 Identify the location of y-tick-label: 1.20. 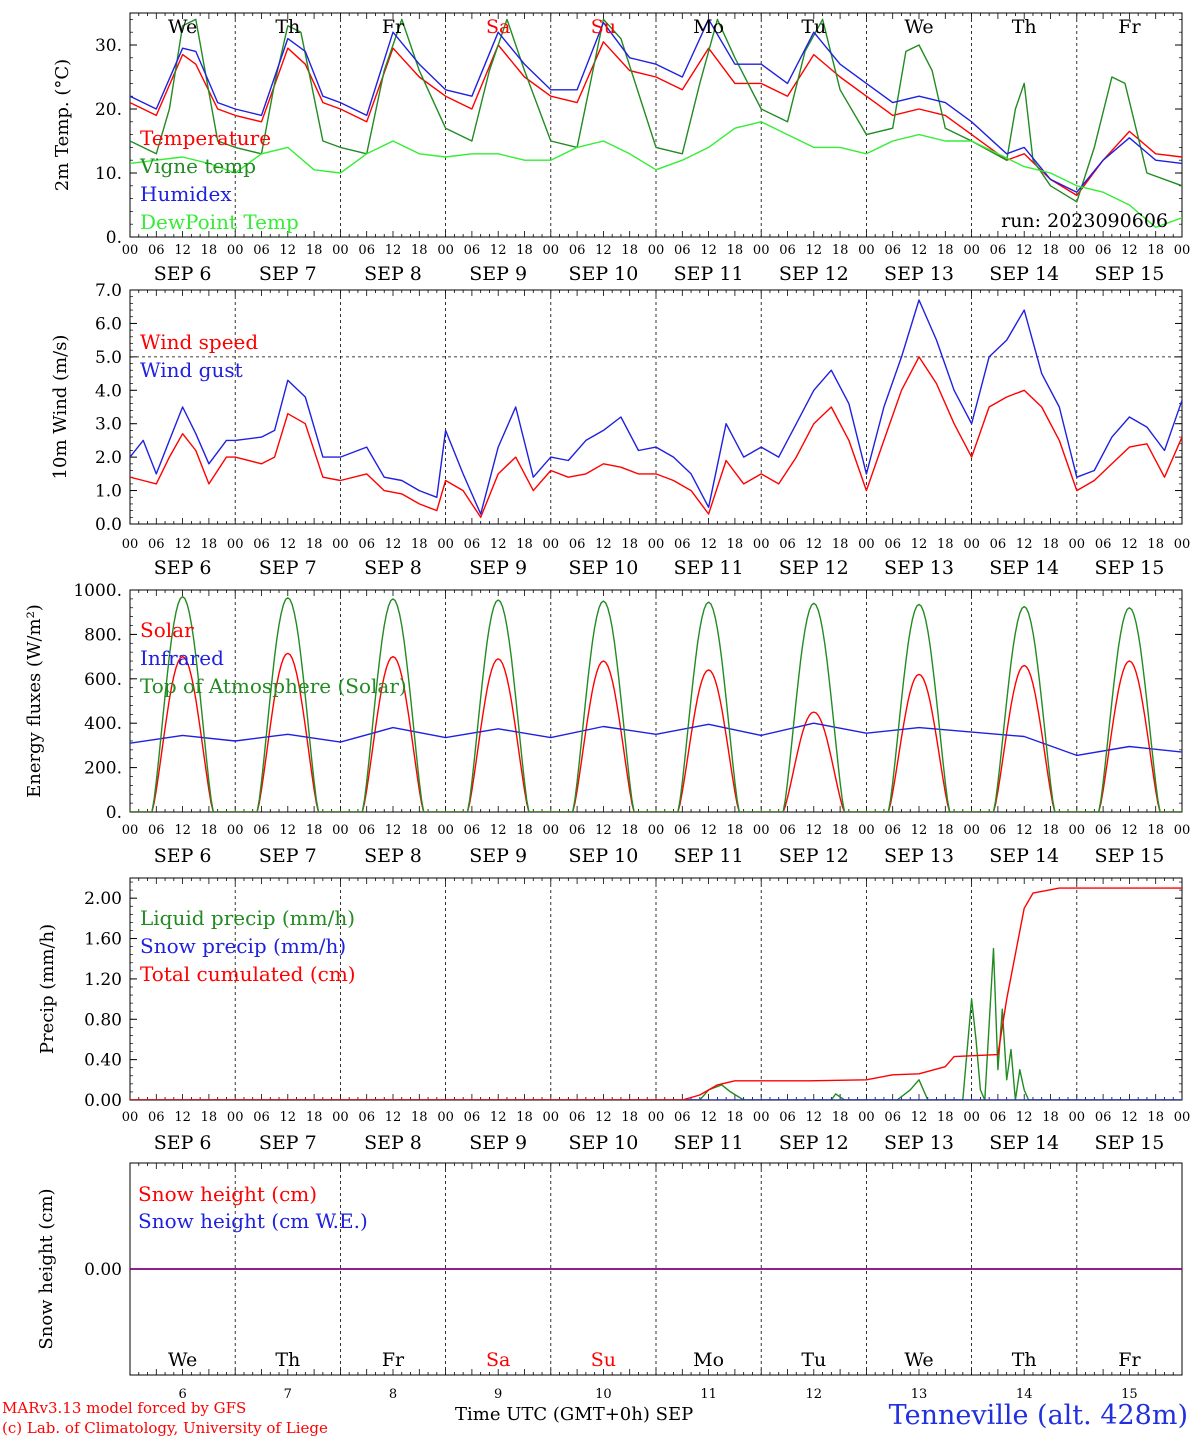
(103, 980).